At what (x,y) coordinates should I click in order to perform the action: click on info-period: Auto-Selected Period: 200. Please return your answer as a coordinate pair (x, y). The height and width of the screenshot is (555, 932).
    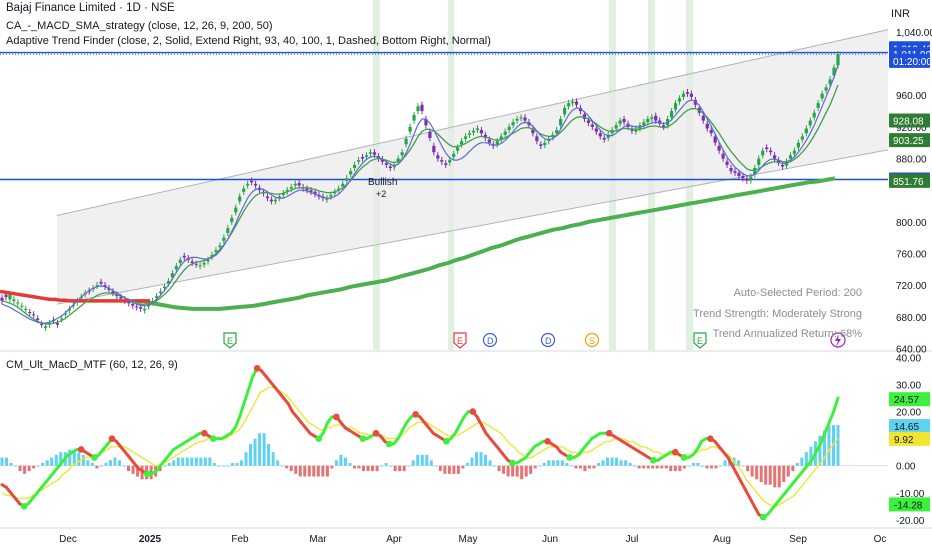
    Looking at the image, I should click on (797, 293).